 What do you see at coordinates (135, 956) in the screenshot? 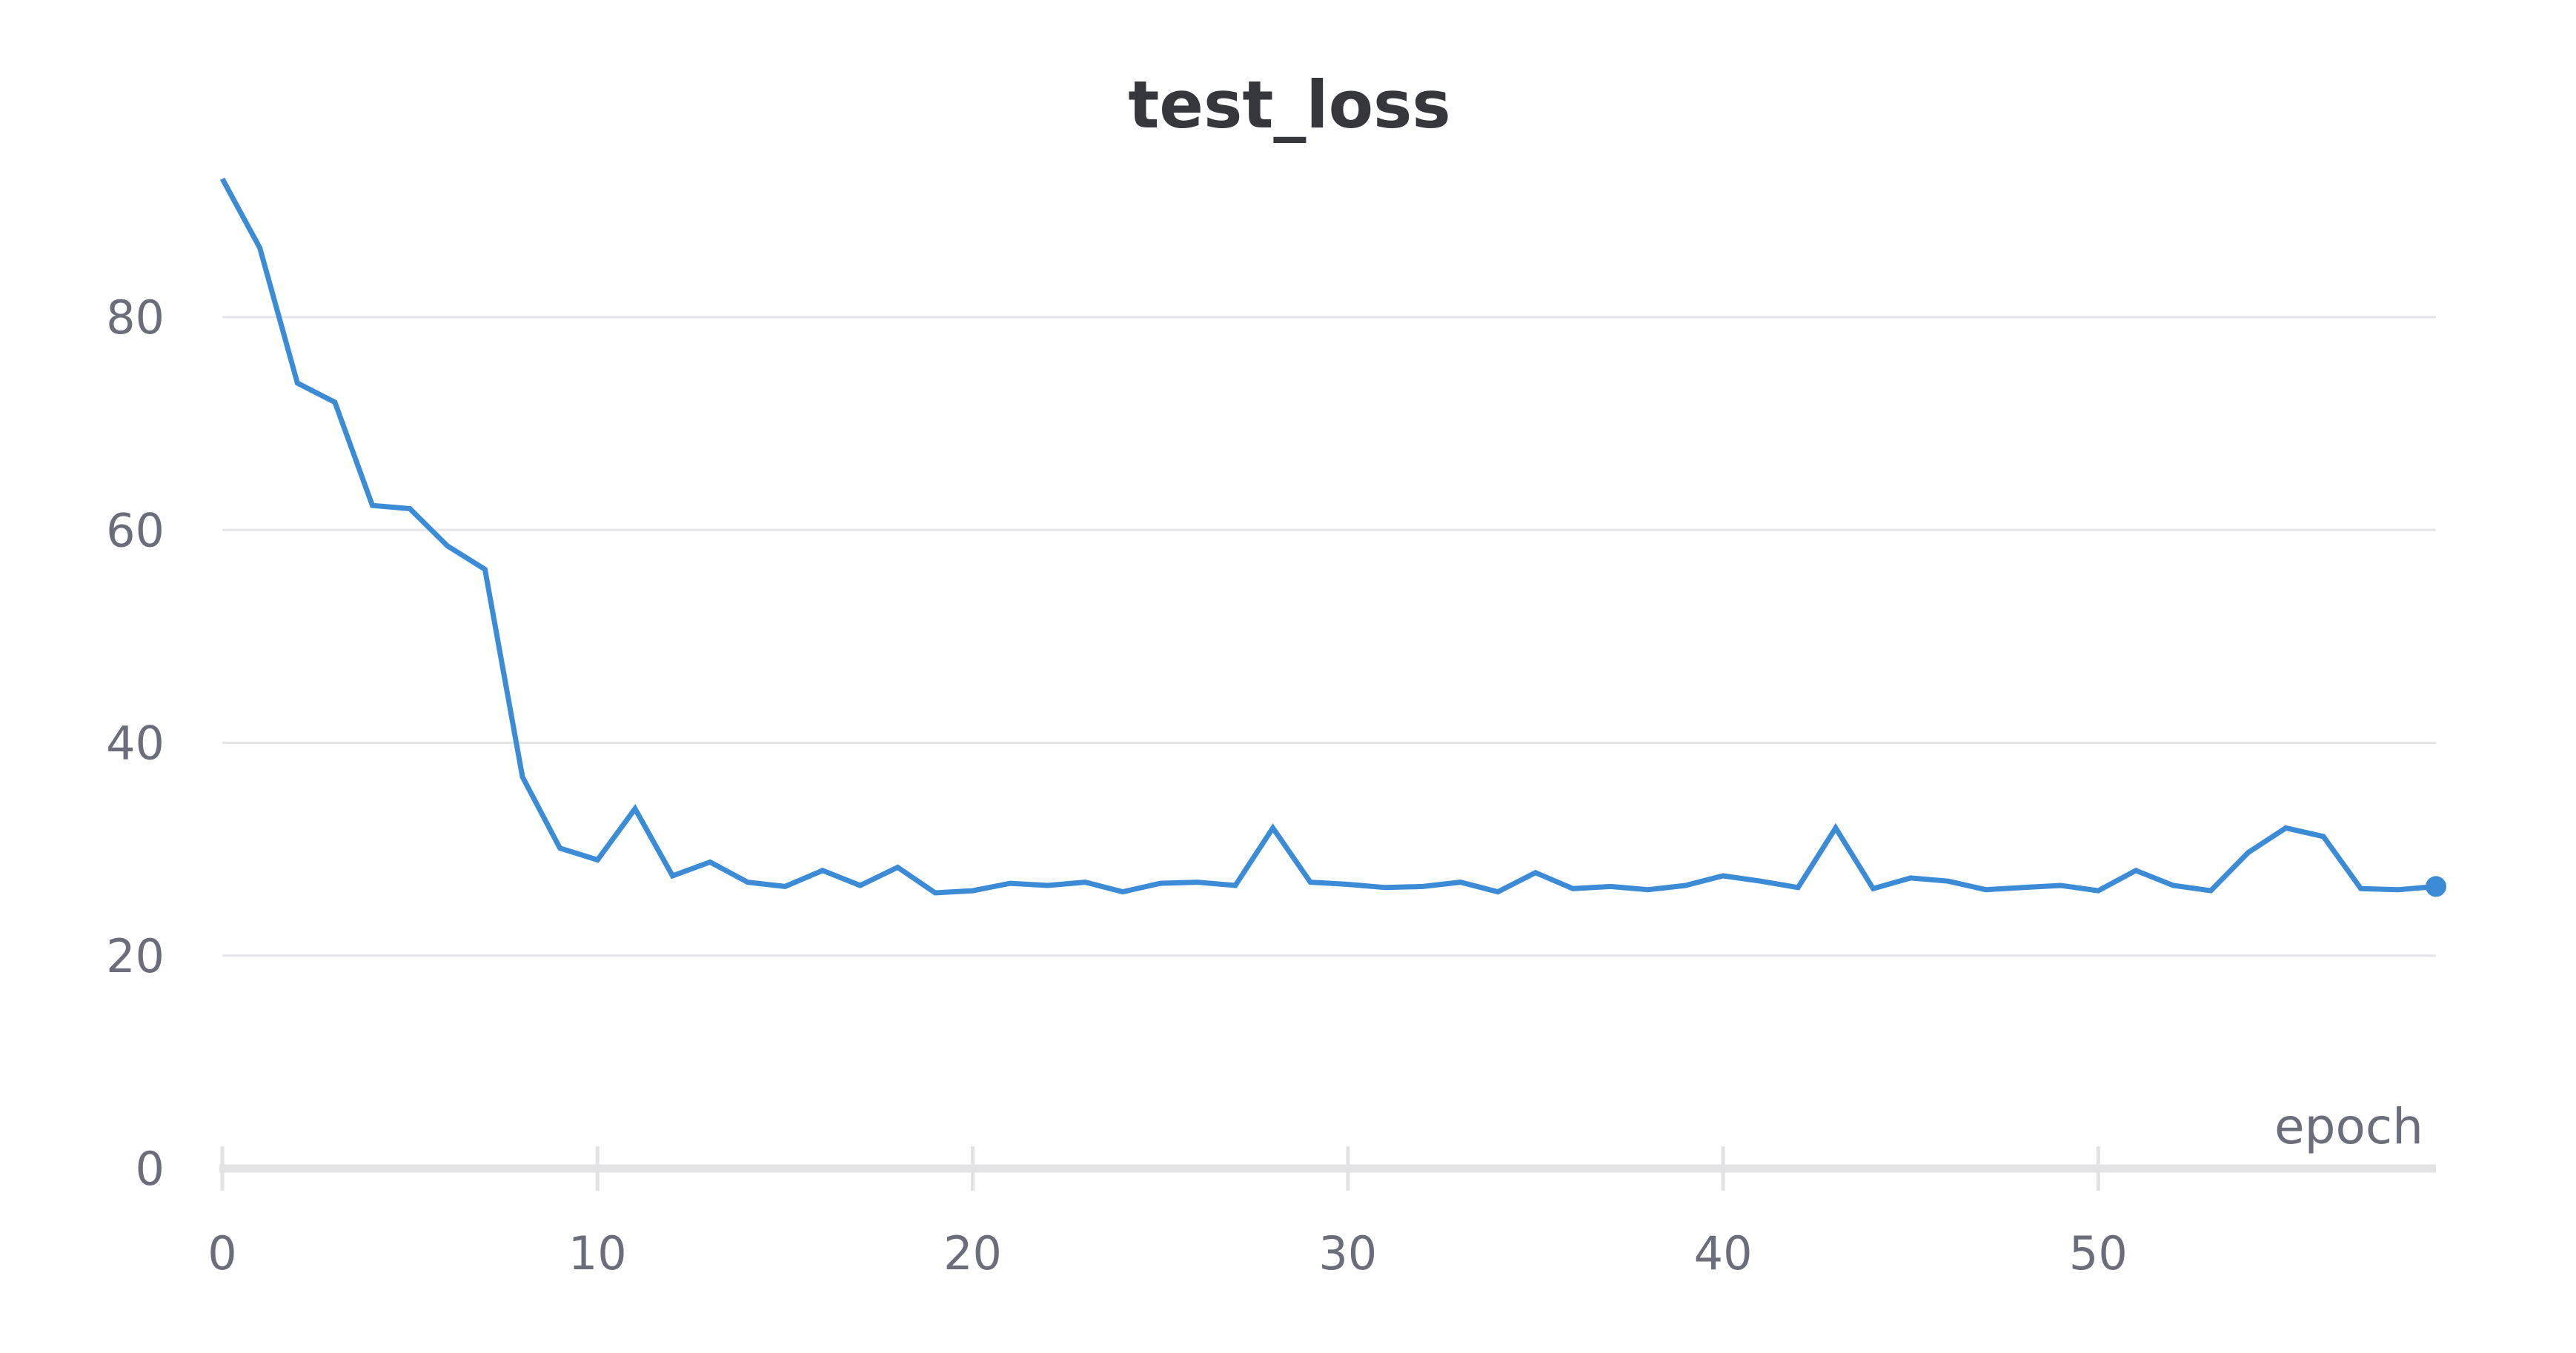
I see `y-tick-label-20: 20` at bounding box center [135, 956].